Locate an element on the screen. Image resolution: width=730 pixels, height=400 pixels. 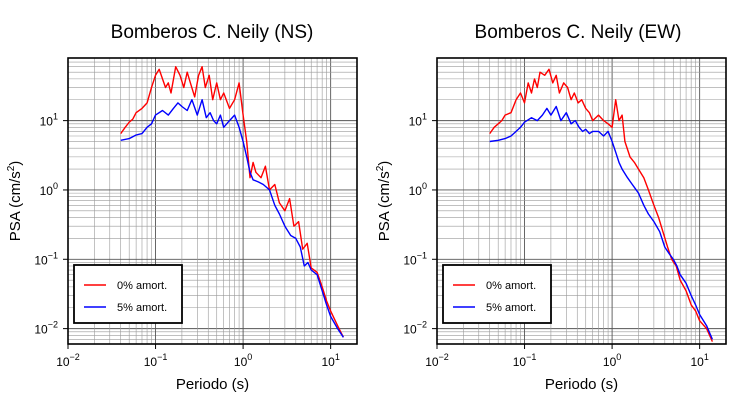
x-axis-label-ns: Periodo (s) is located at coordinates (212, 384).